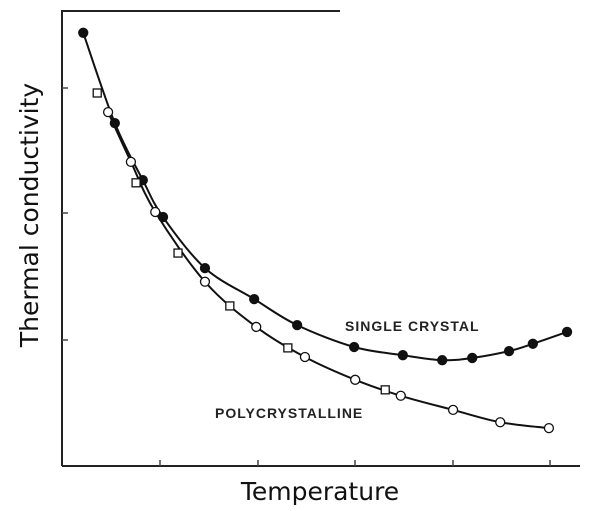  I want to click on series-label: SINGLE CRYSTAL, so click(412, 326).